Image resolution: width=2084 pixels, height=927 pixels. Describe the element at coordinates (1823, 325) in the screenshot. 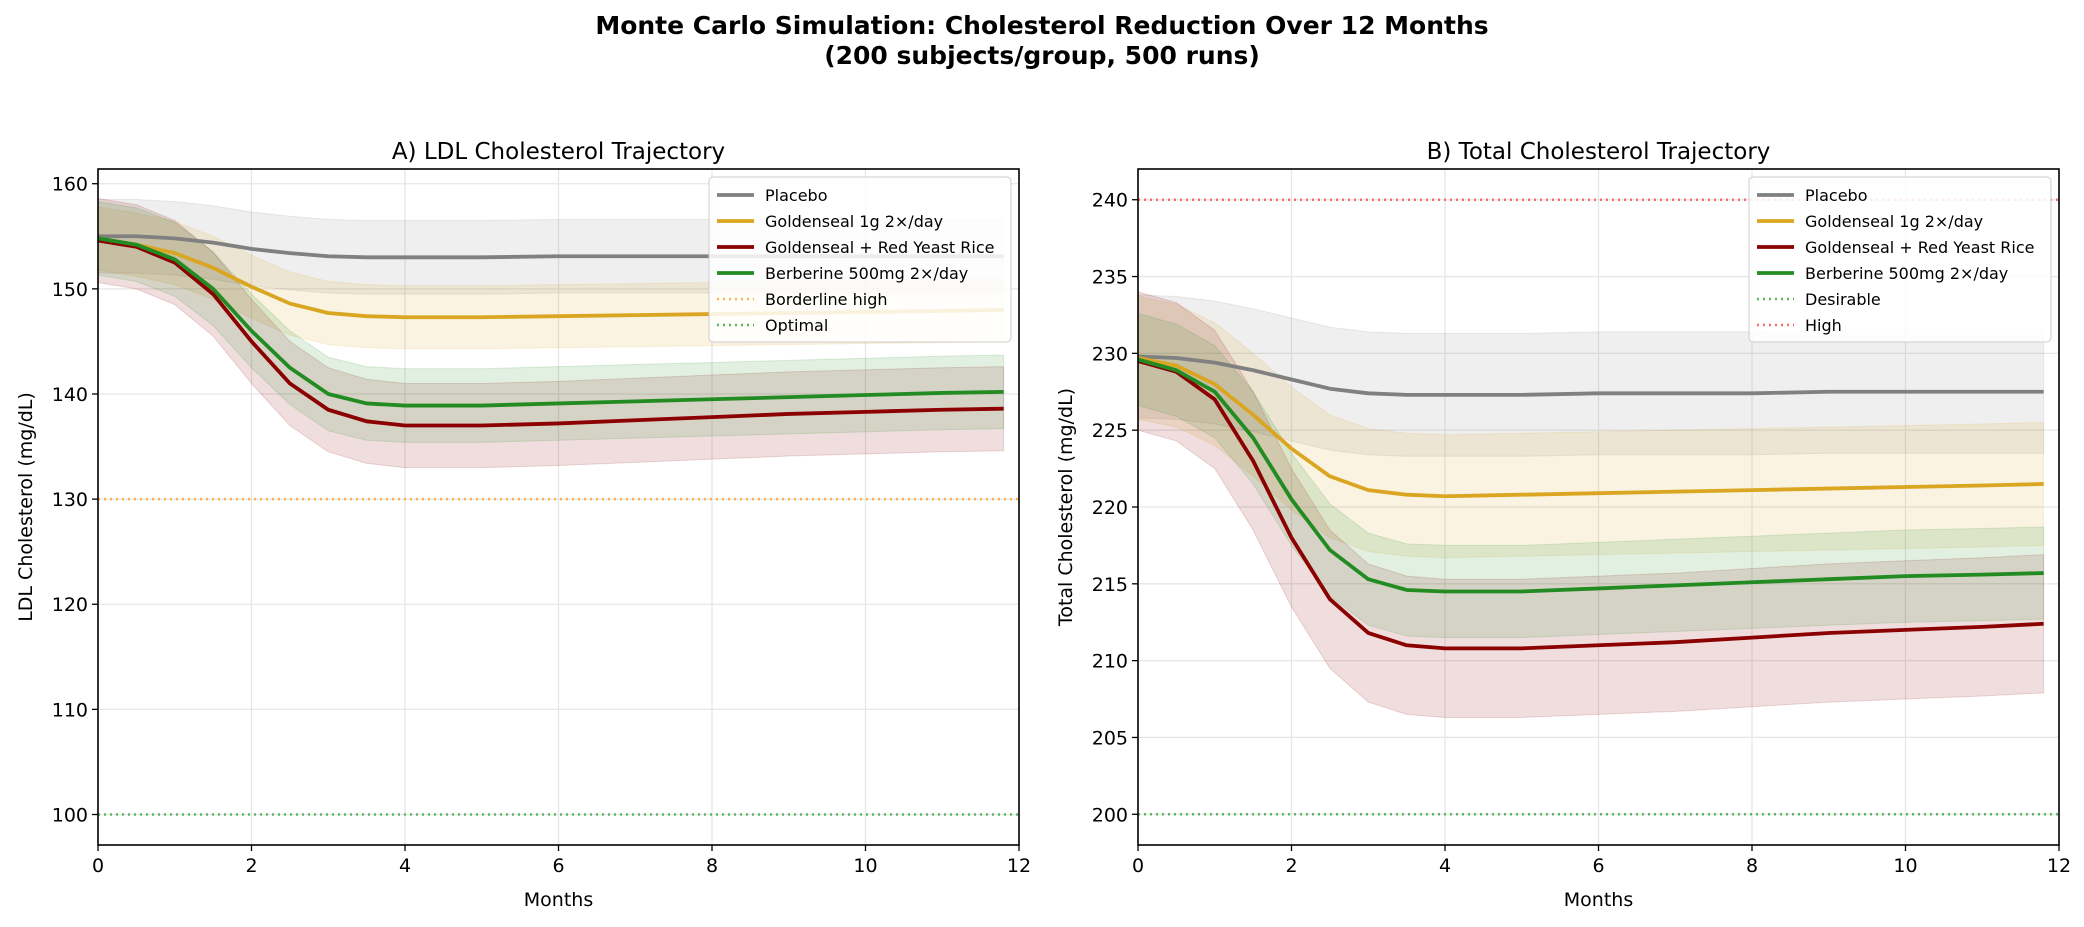

I see `legend-label-5: High` at that location.